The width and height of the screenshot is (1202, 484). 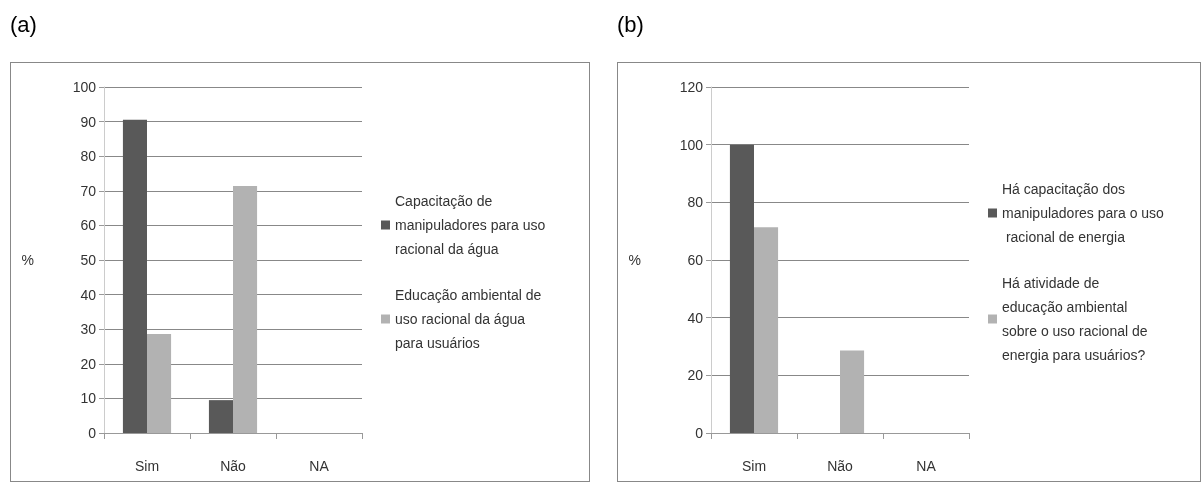 What do you see at coordinates (630, 25) in the screenshot?
I see `chart-title: (b)` at bounding box center [630, 25].